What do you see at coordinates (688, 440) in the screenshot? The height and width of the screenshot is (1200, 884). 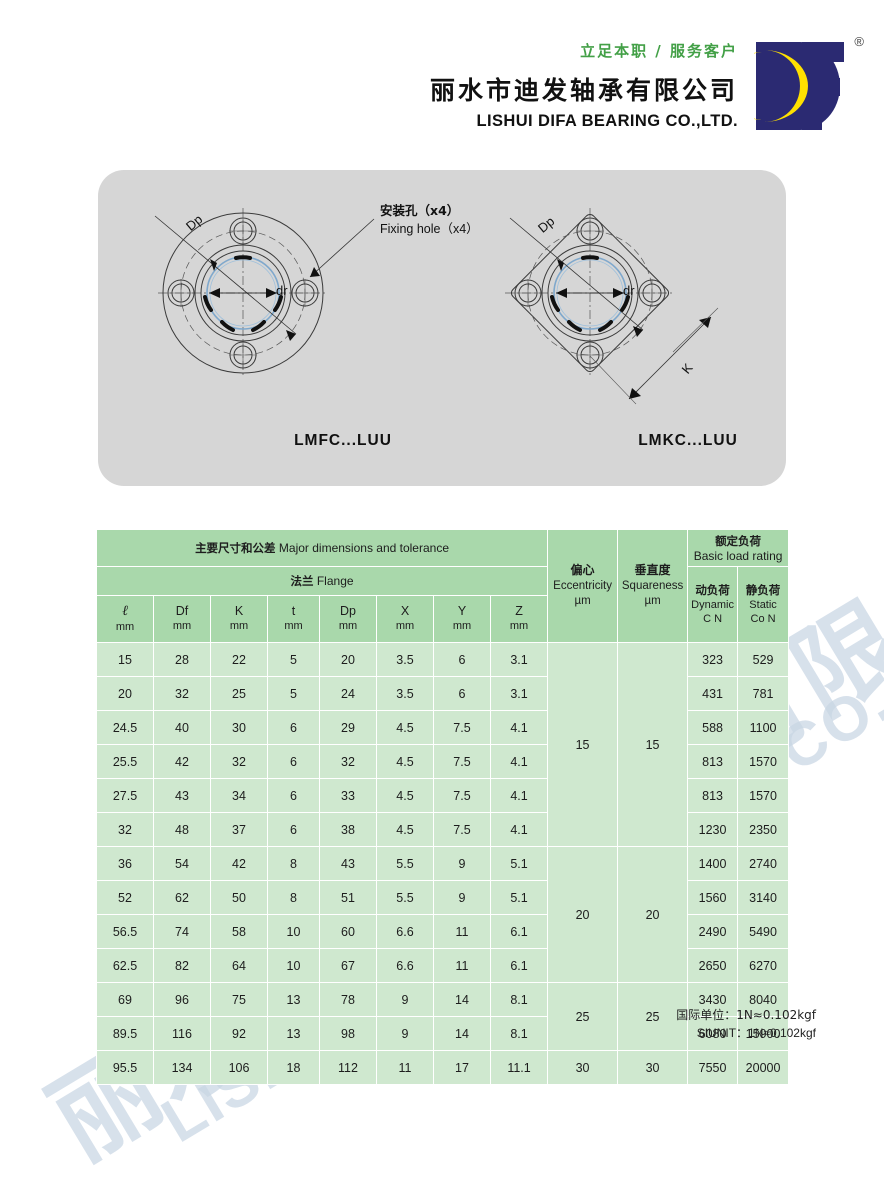 I see `caption-lmkc: LMKC...LUU` at bounding box center [688, 440].